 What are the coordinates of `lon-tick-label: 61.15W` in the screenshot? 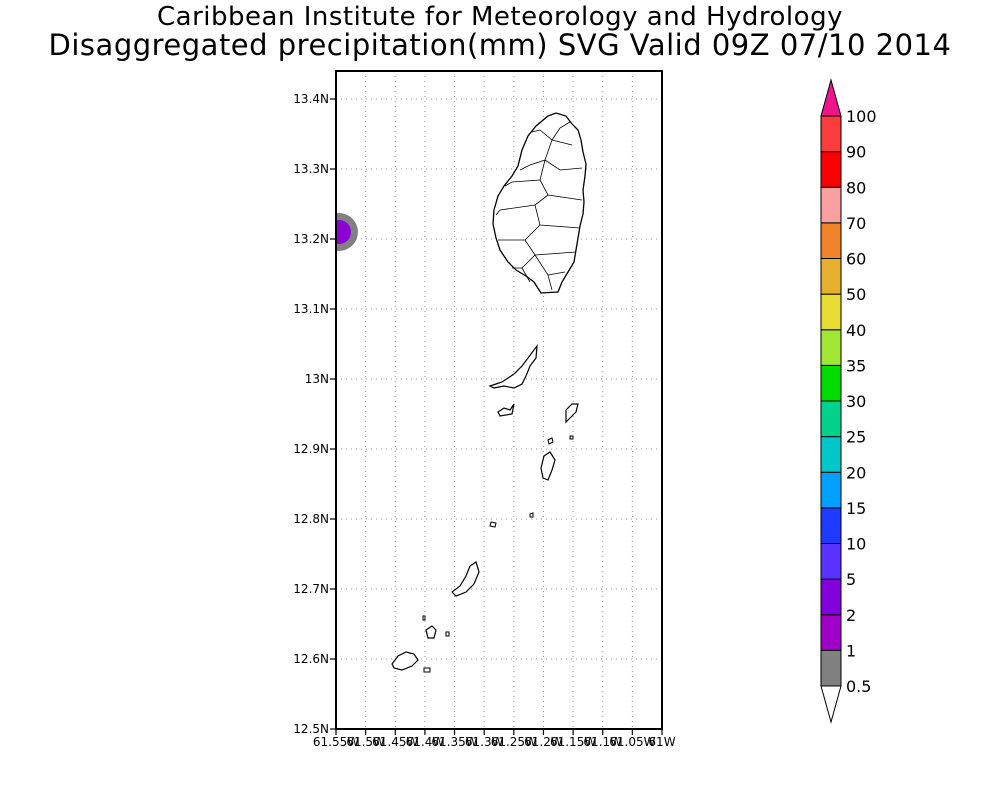 It's located at (573, 742).